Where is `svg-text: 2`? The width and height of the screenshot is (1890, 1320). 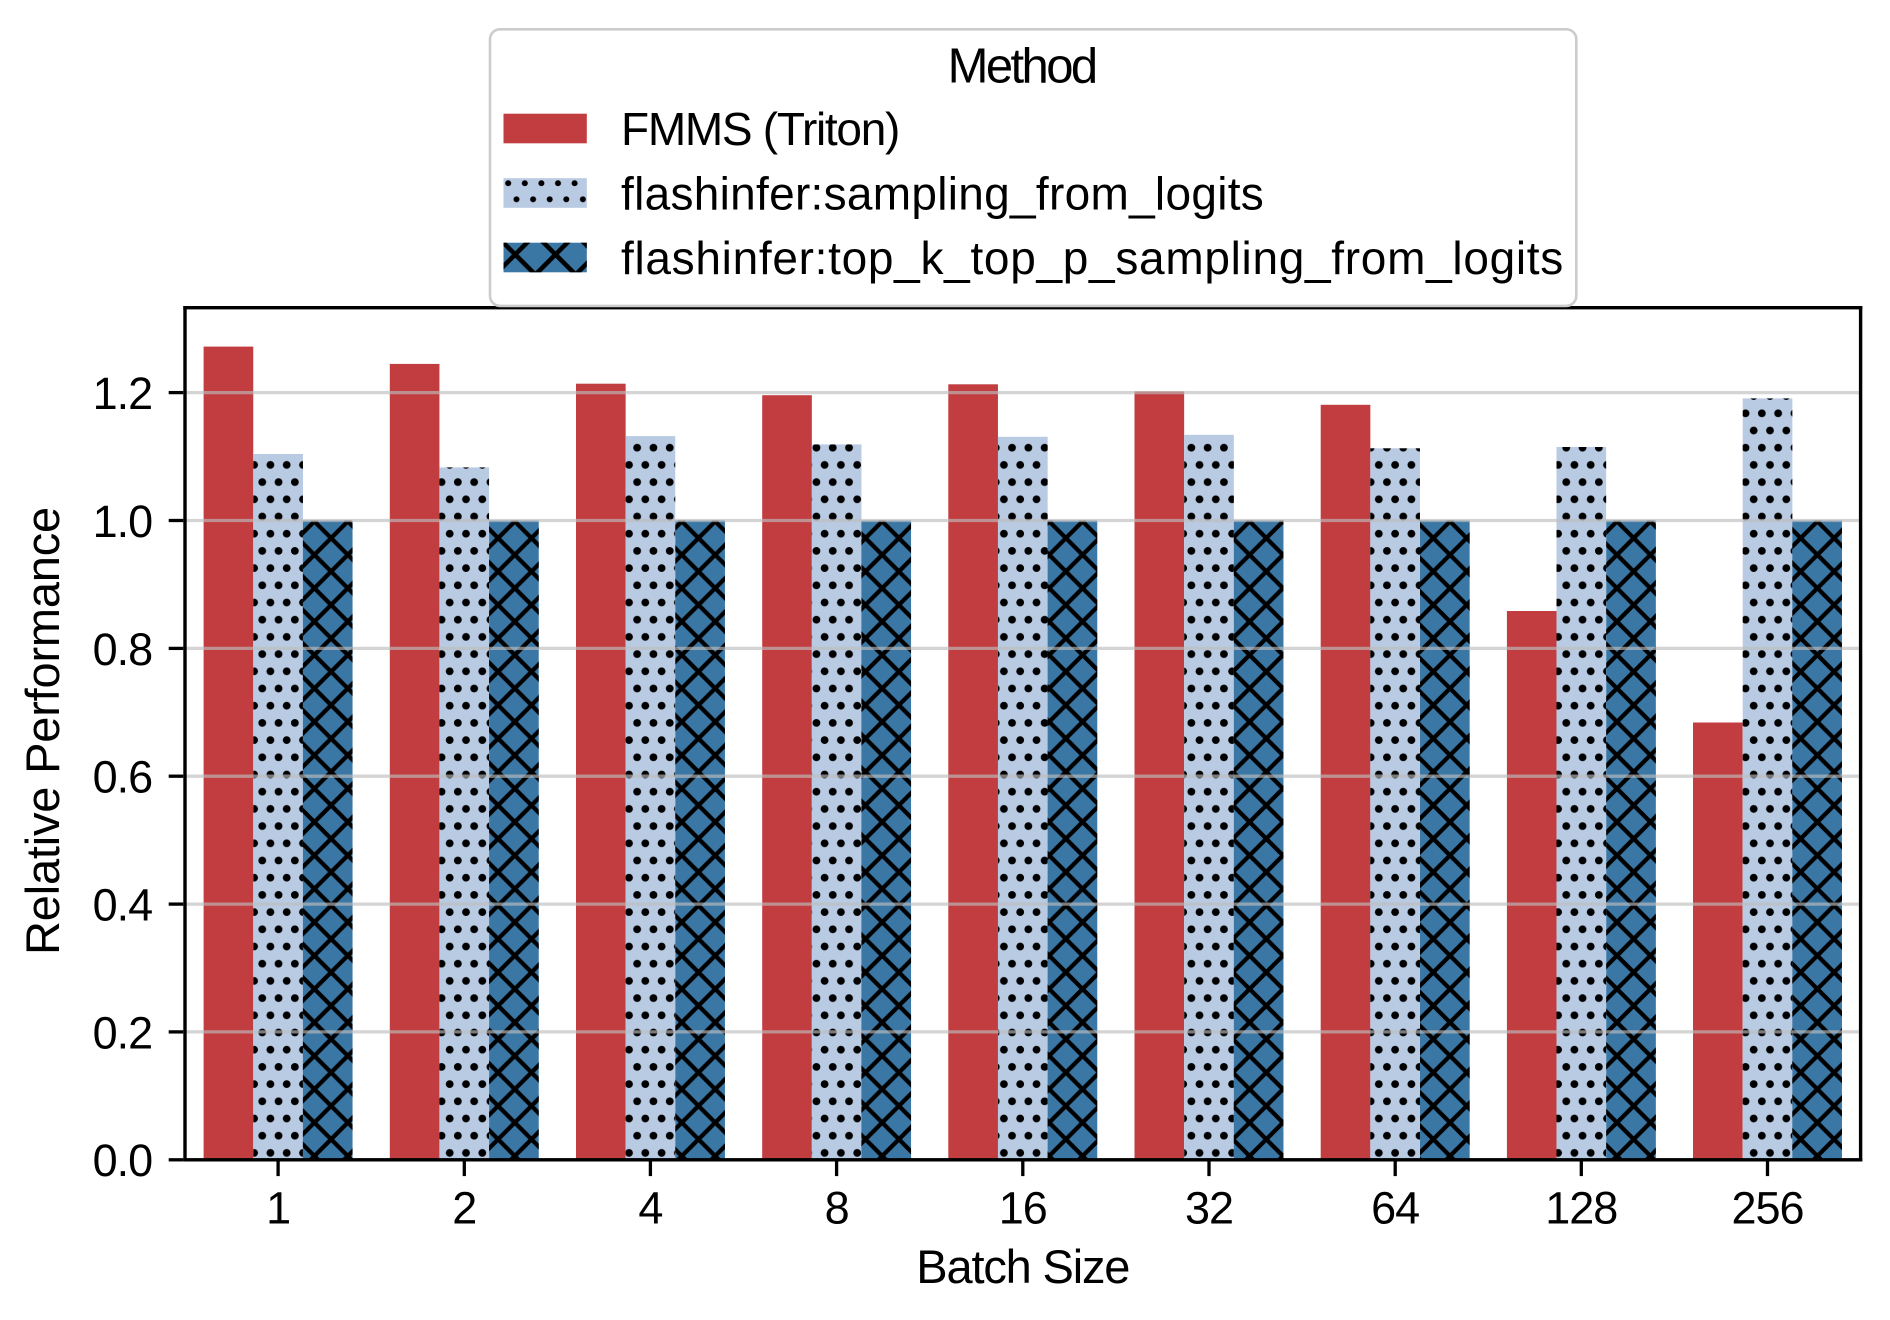
svg-text: 2 is located at coordinates (464, 1207).